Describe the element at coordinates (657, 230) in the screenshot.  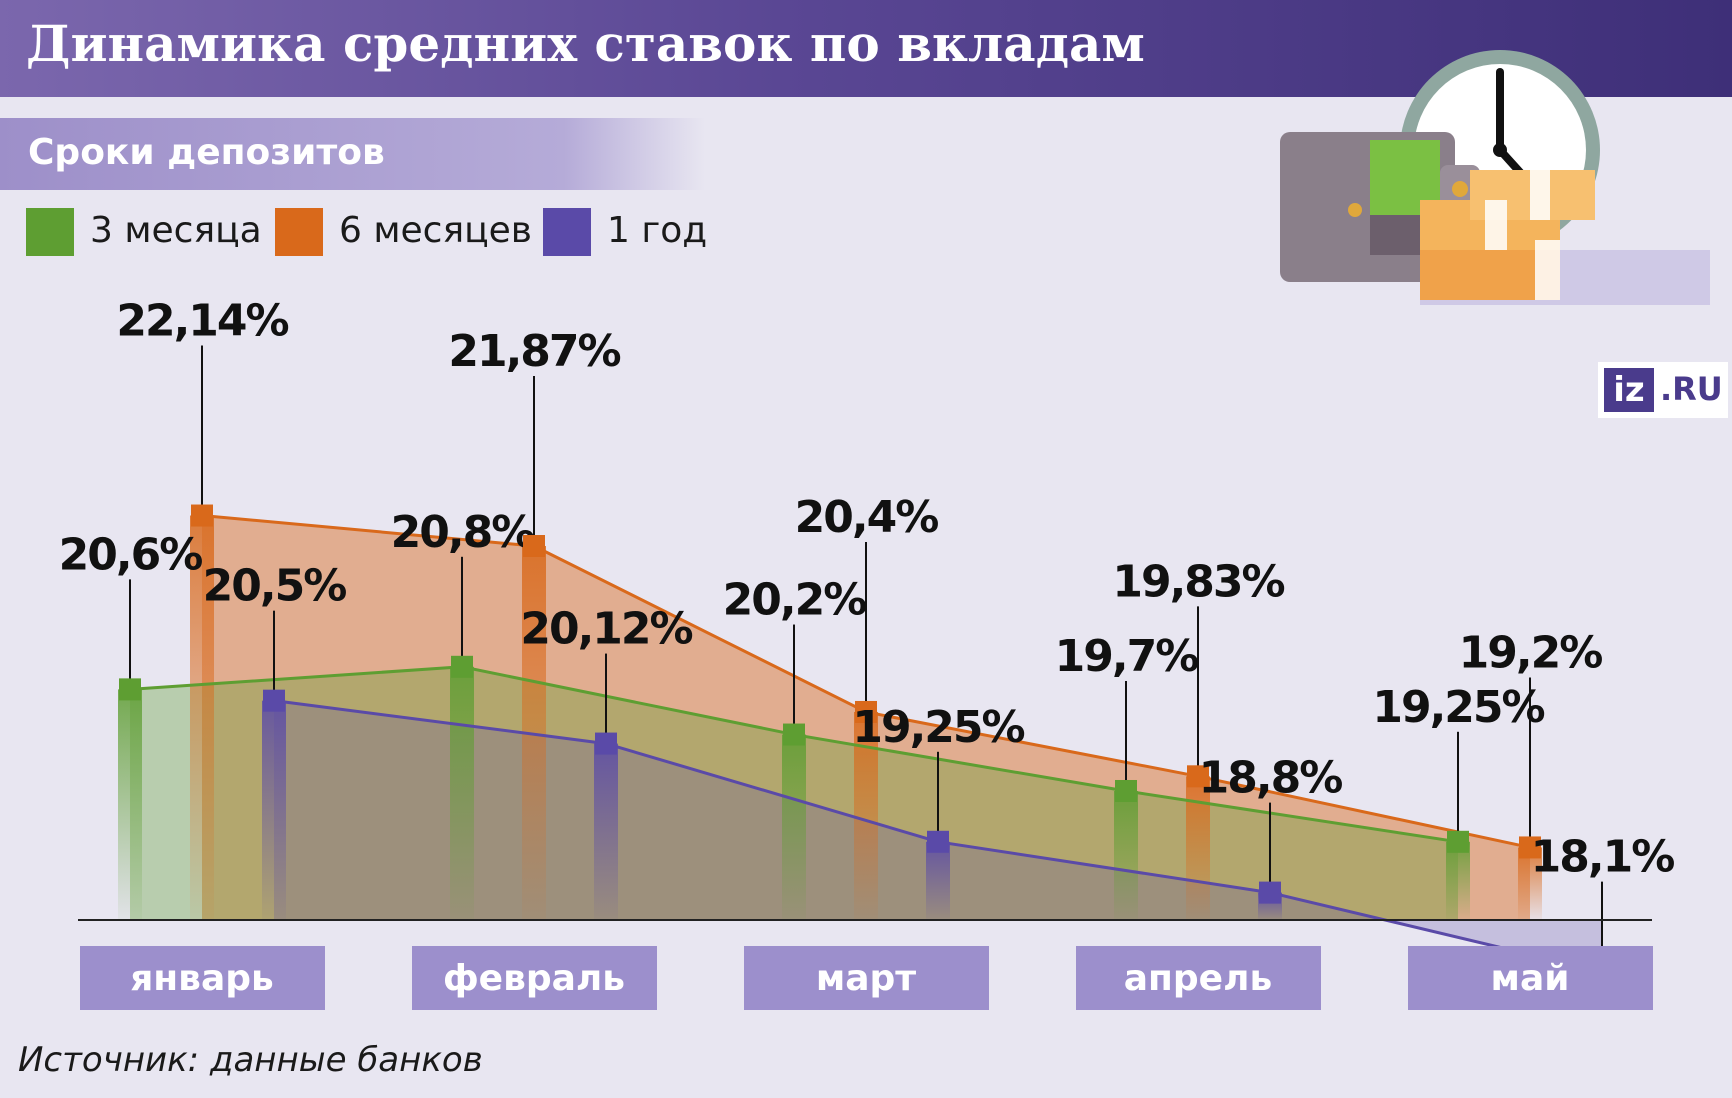
I see `legend-label-1y: 1 год` at that location.